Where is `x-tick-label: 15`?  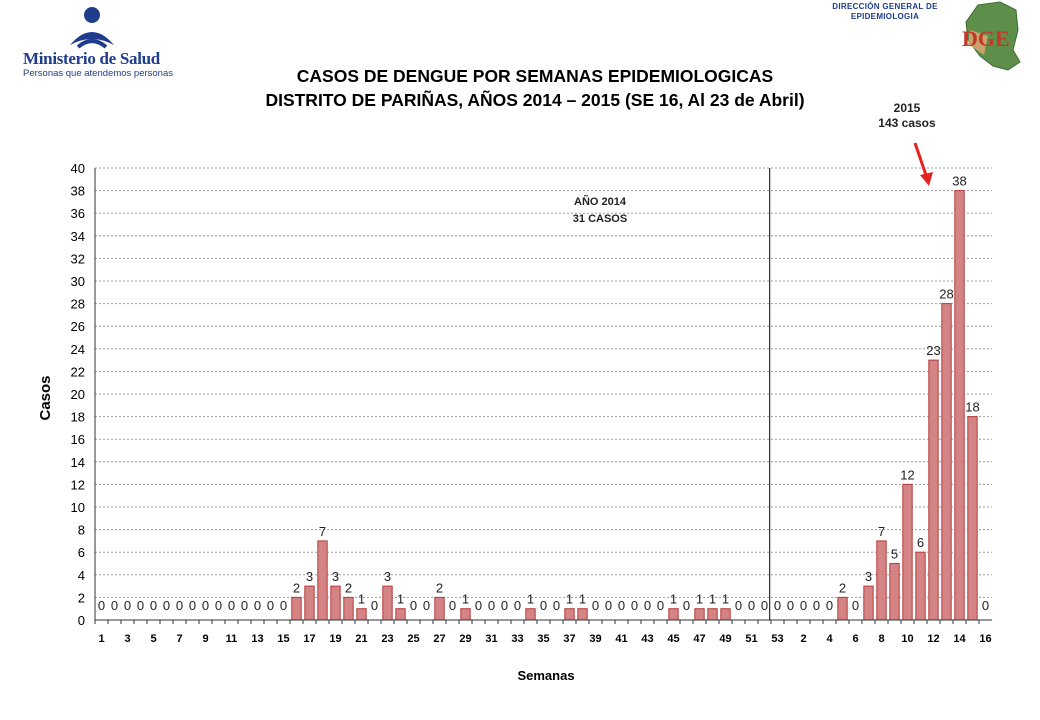
x-tick-label: 15 is located at coordinates (283, 639).